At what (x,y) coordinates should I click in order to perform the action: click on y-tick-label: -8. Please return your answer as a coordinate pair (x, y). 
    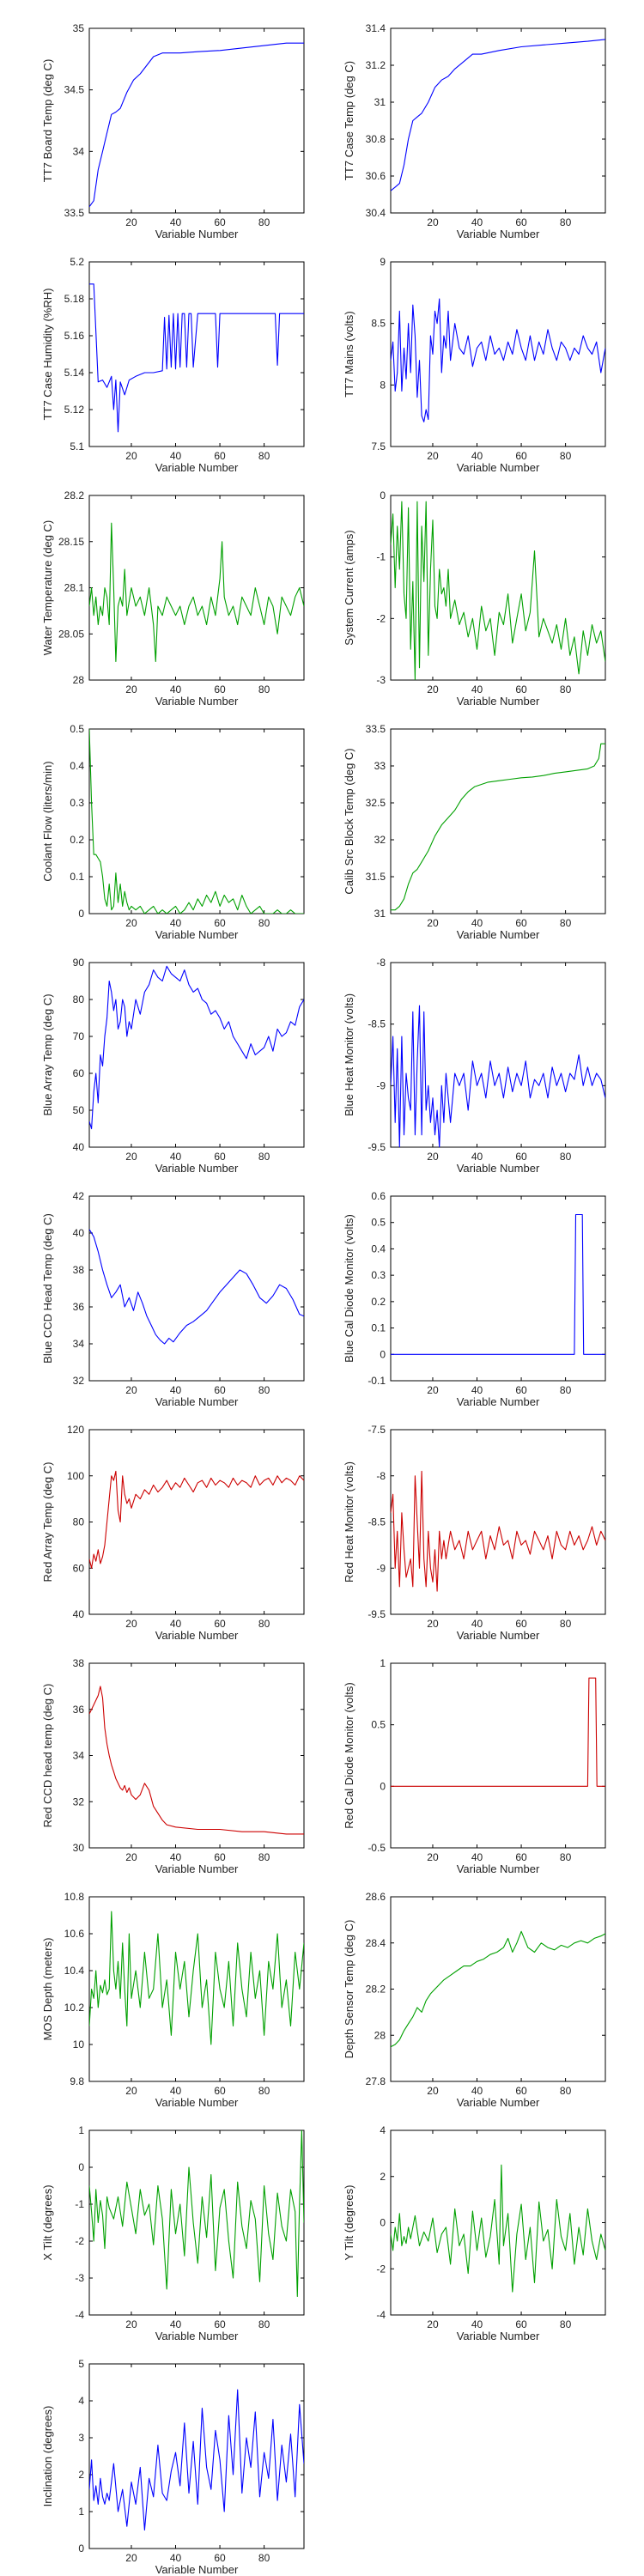
    Looking at the image, I should click on (381, 963).